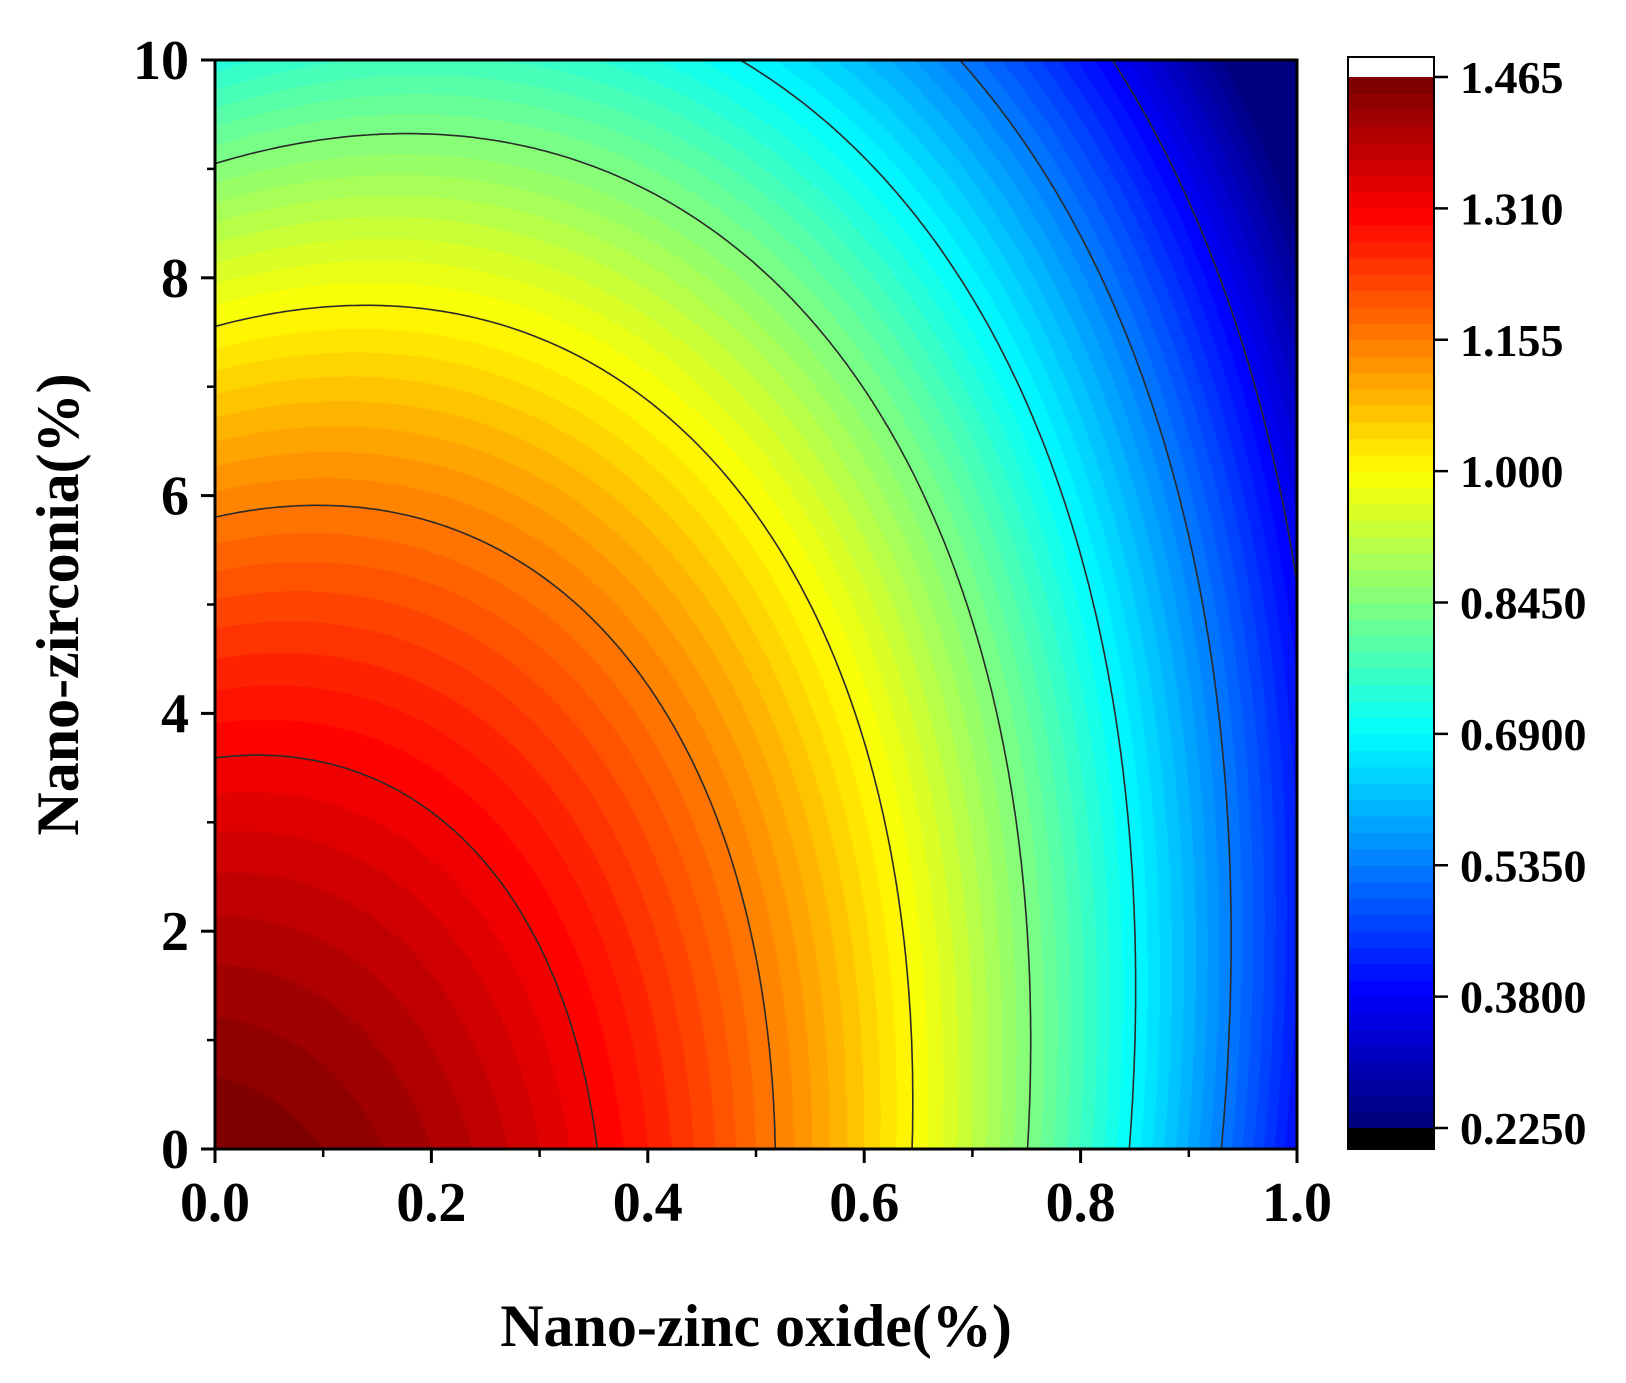 The width and height of the screenshot is (1626, 1383). What do you see at coordinates (1391, 67) in the screenshot?
I see `colorbar-over-swatch` at bounding box center [1391, 67].